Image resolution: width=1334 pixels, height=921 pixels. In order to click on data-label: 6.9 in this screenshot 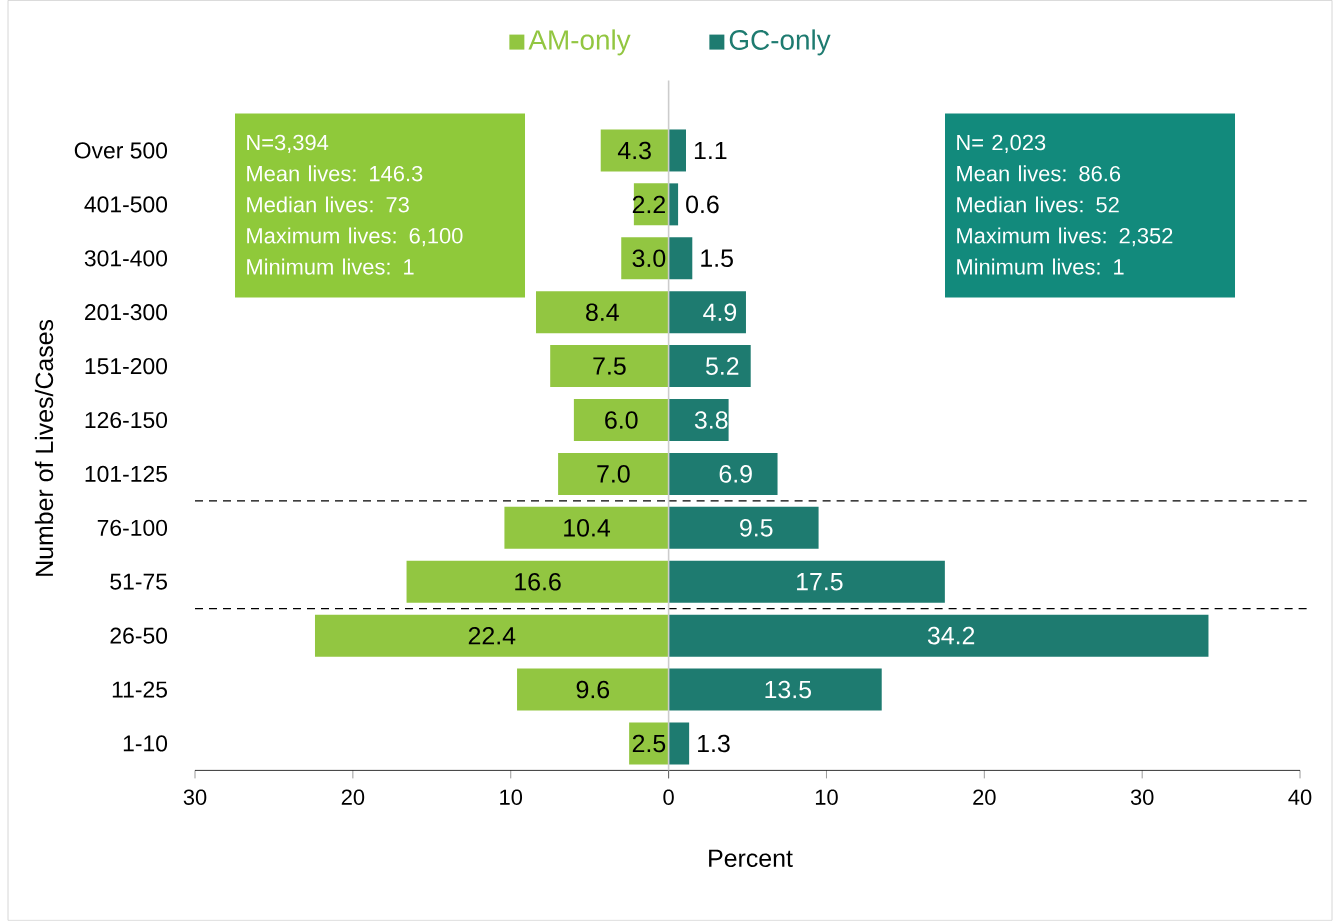, I will do `click(735, 474)`.